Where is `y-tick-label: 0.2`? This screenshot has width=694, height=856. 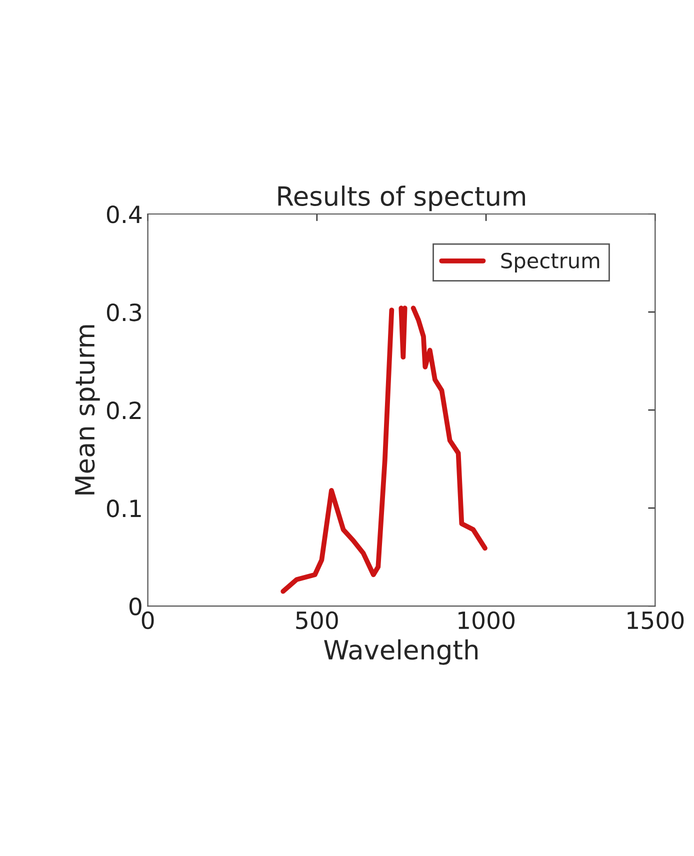
y-tick-label: 0.2 is located at coordinates (123, 410).